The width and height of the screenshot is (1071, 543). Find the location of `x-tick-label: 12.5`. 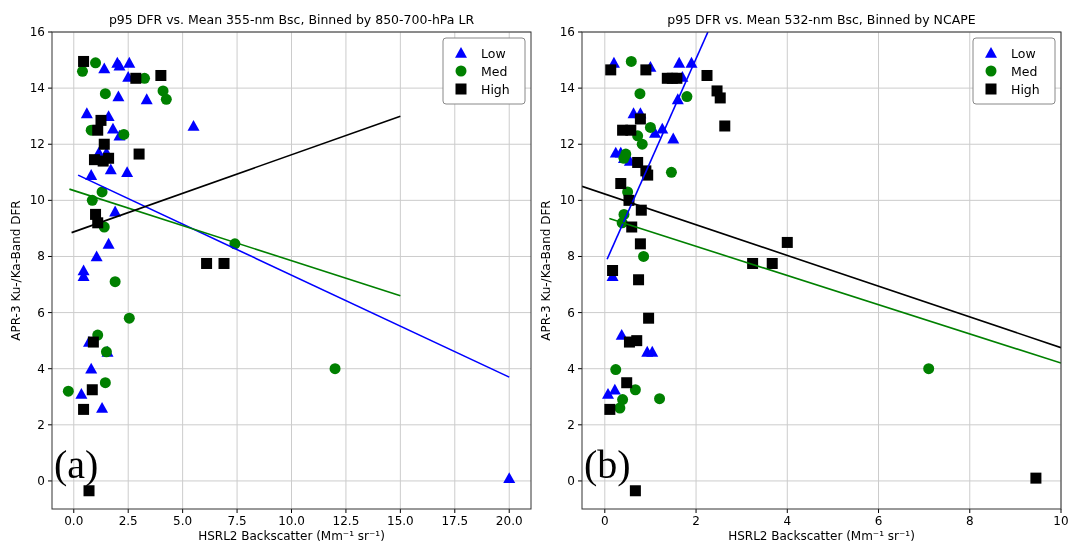

x-tick-label: 12.5 is located at coordinates (346, 521).